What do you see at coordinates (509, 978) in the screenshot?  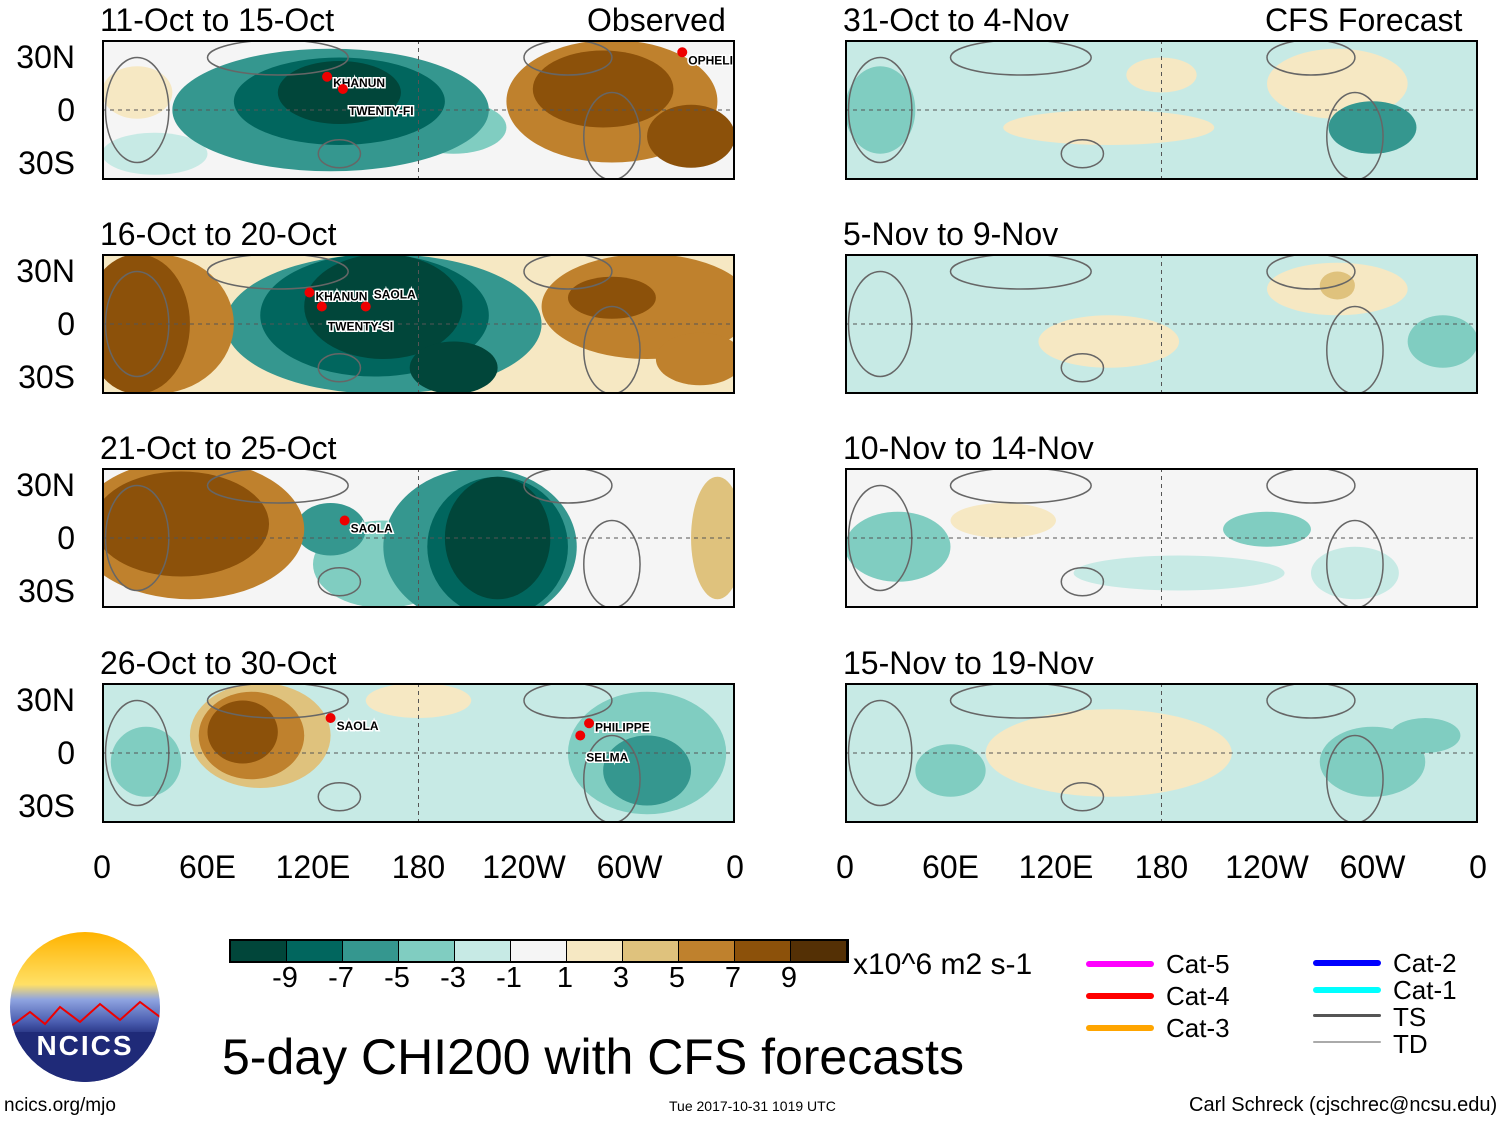 I see `colorbar-label: -1` at bounding box center [509, 978].